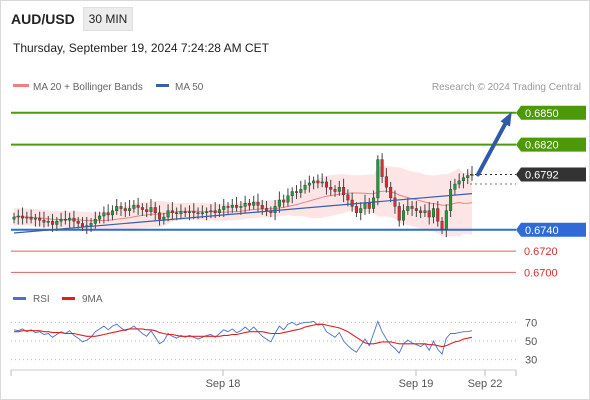  What do you see at coordinates (19, 298) in the screenshot?
I see `rsi-legend-swatch` at bounding box center [19, 298].